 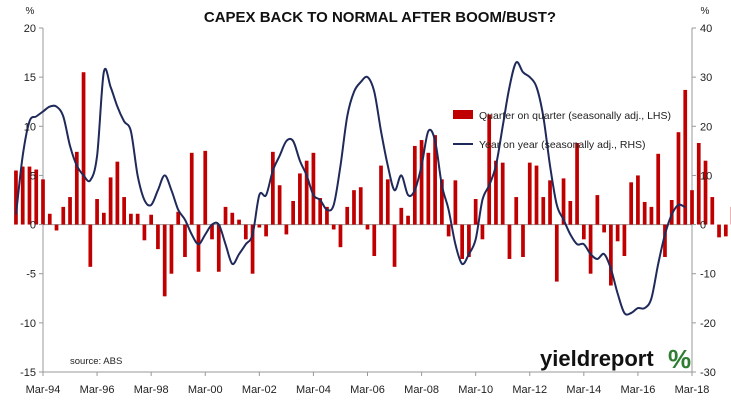 What do you see at coordinates (28, 324) in the screenshot?
I see `left-tick-label: -10` at bounding box center [28, 324].